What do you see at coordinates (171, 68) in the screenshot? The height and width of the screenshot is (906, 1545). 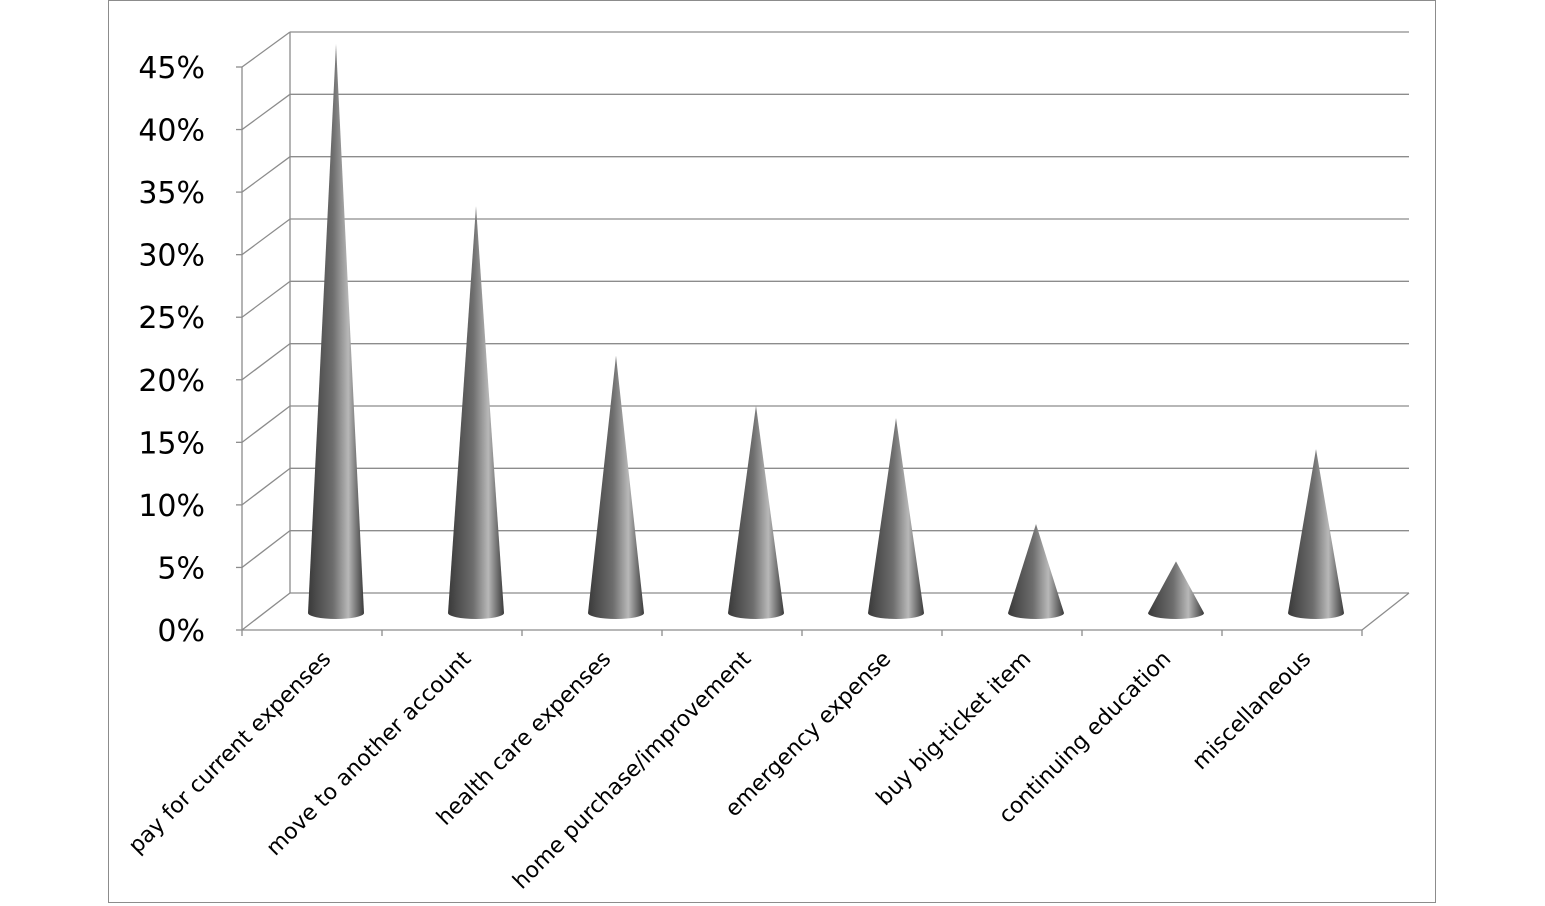 I see `y-tick-label: 45%` at bounding box center [171, 68].